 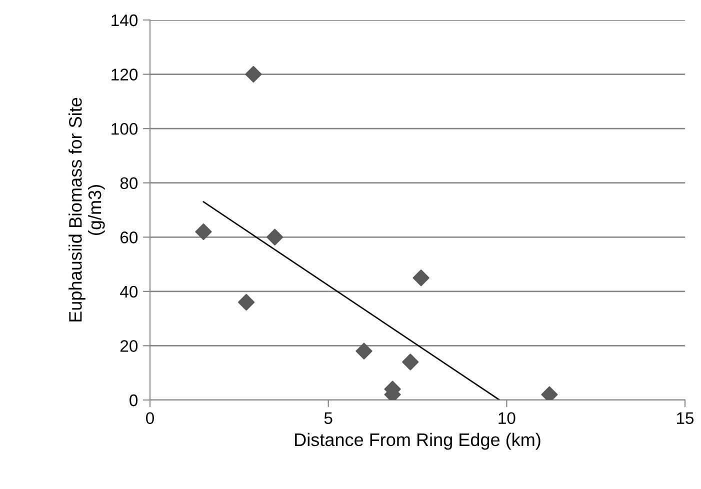 What do you see at coordinates (507, 418) in the screenshot?
I see `x-tick-label: 10` at bounding box center [507, 418].